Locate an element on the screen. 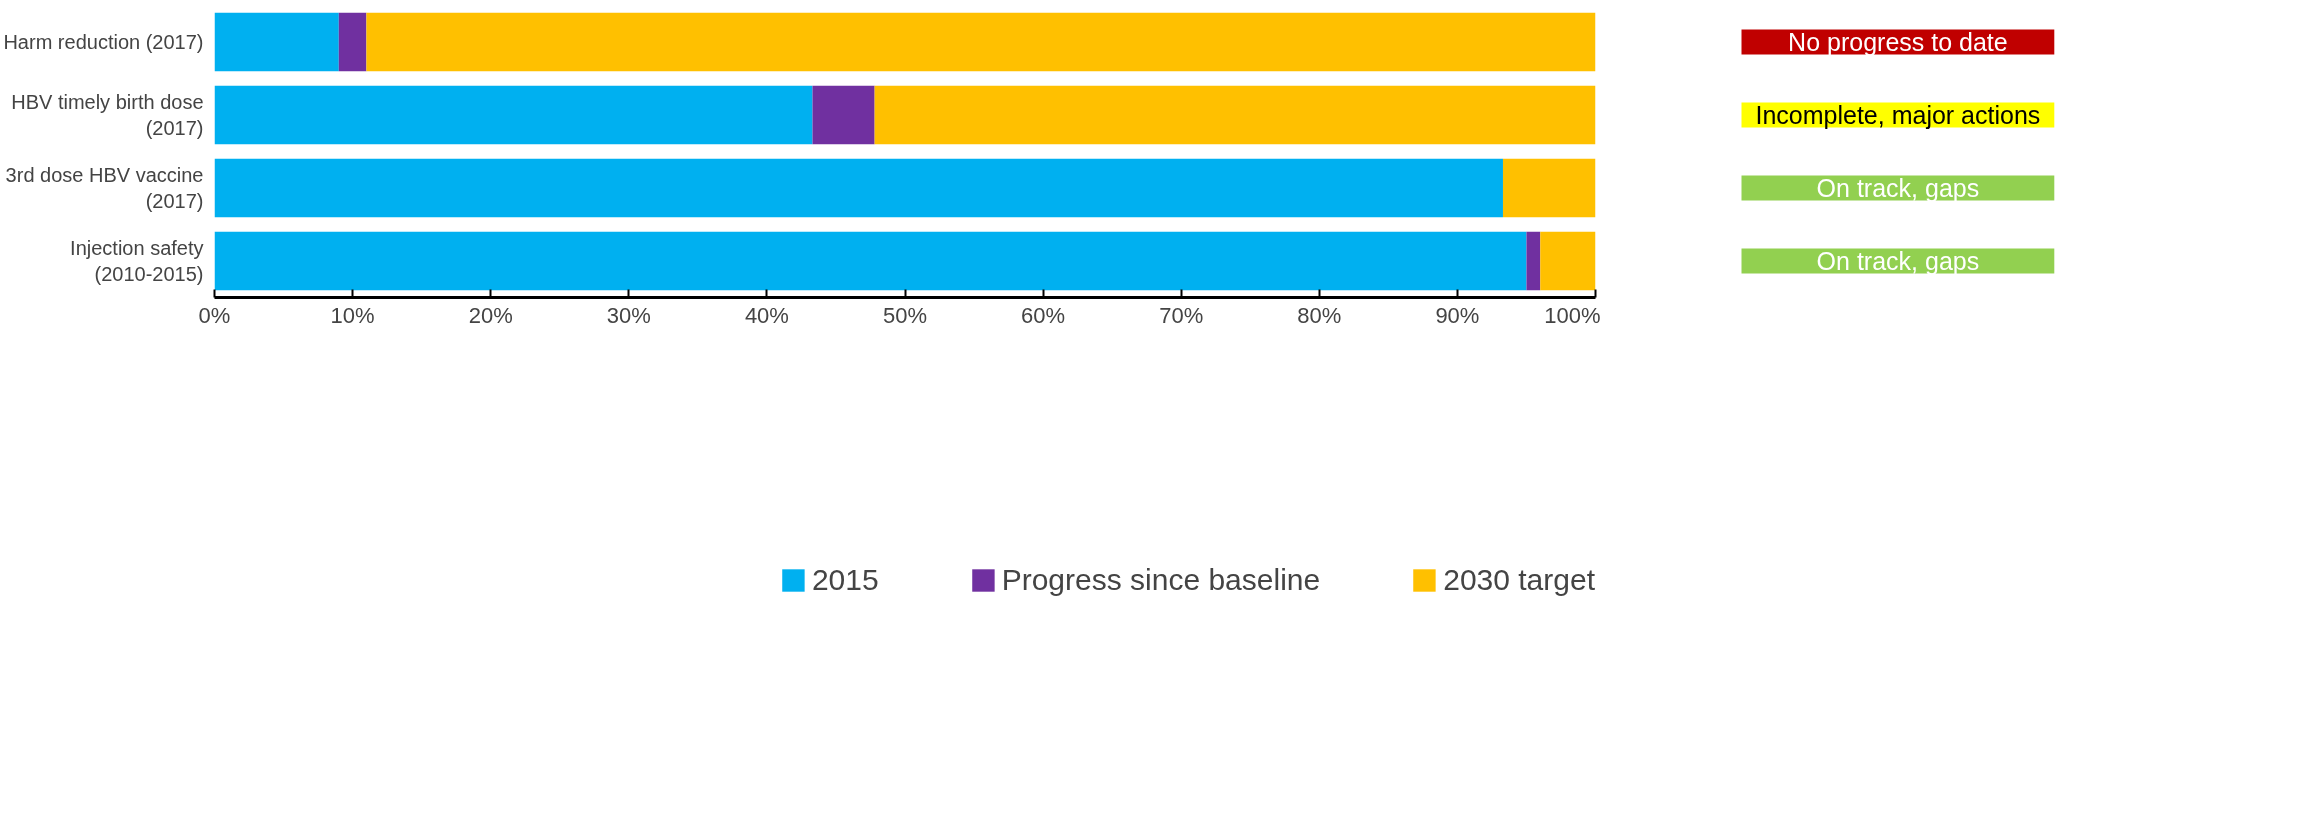  x-tick-label: 10% is located at coordinates (352, 315).